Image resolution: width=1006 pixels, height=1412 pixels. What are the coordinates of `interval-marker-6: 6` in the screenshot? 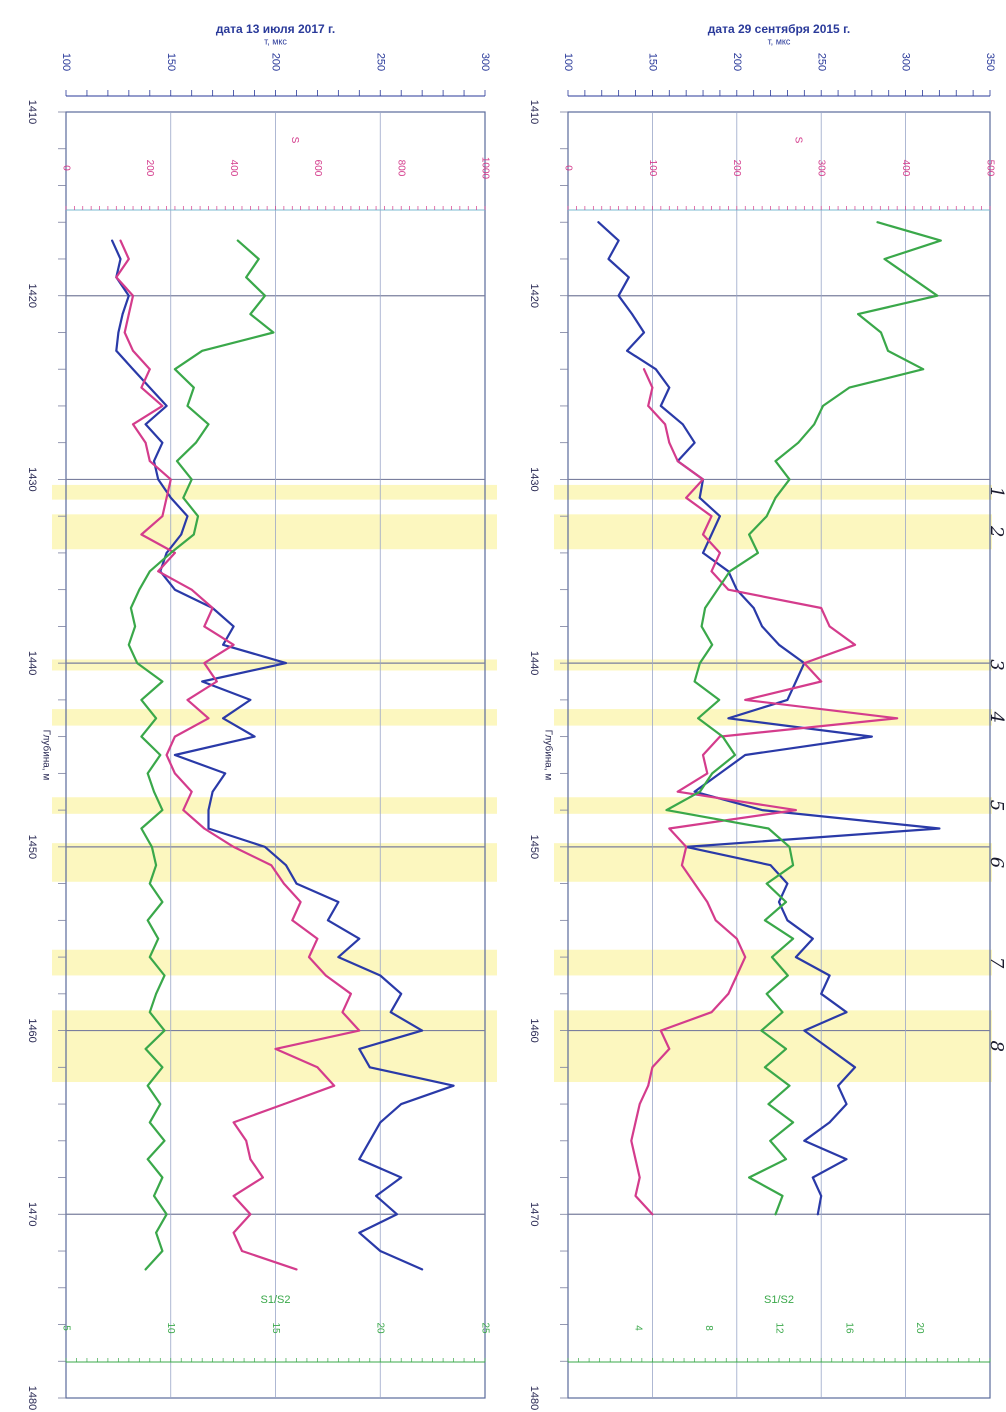 It's located at (996, 862).